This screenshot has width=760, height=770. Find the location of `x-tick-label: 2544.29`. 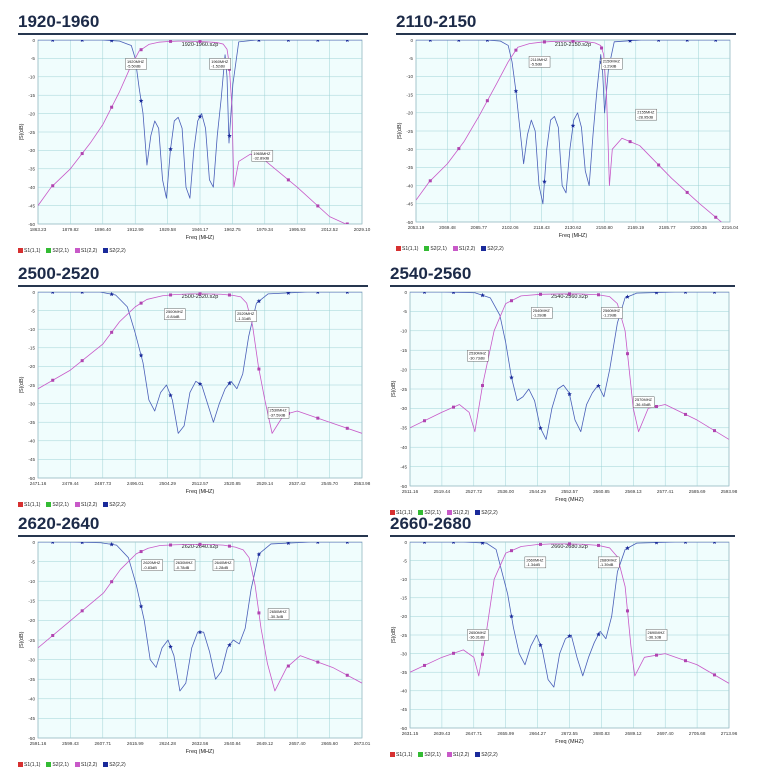

x-tick-label: 2544.29 is located at coordinates (537, 491).